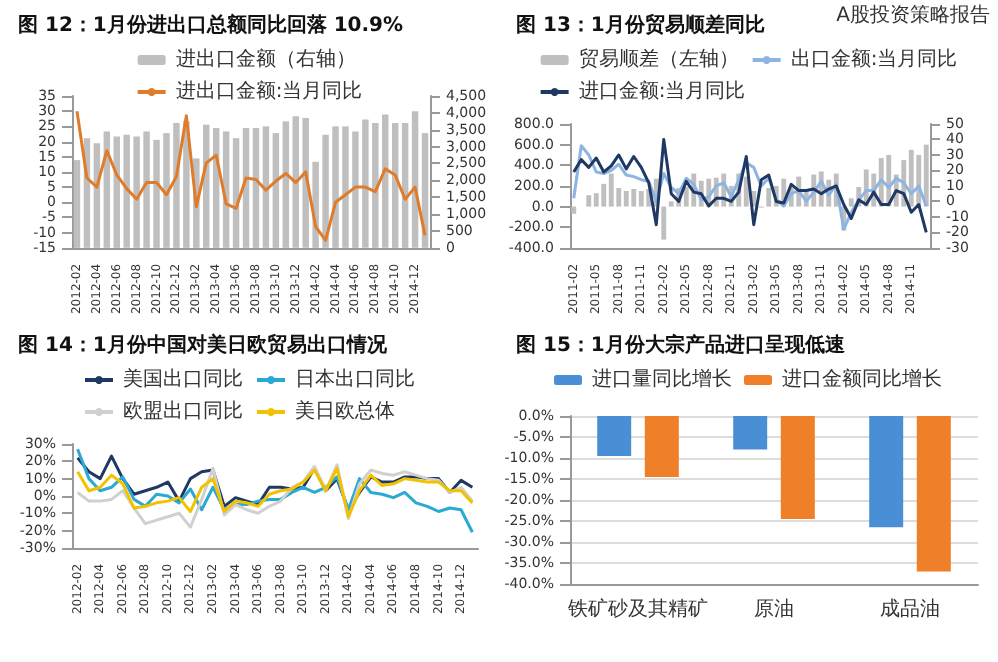 The width and height of the screenshot is (998, 662). Describe the element at coordinates (637, 609) in the screenshot. I see `x-tick-label: 铁矿砂及其精矿` at that location.